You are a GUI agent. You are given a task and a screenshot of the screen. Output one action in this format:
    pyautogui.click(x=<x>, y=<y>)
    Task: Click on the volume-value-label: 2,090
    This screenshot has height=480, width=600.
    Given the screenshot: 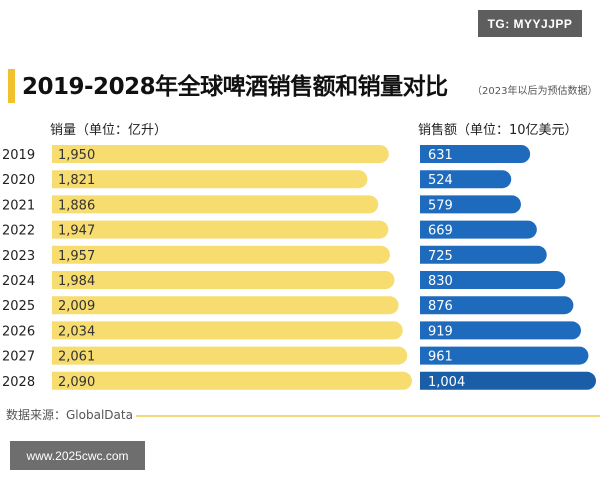 What is the action you would take?
    pyautogui.click(x=76, y=382)
    